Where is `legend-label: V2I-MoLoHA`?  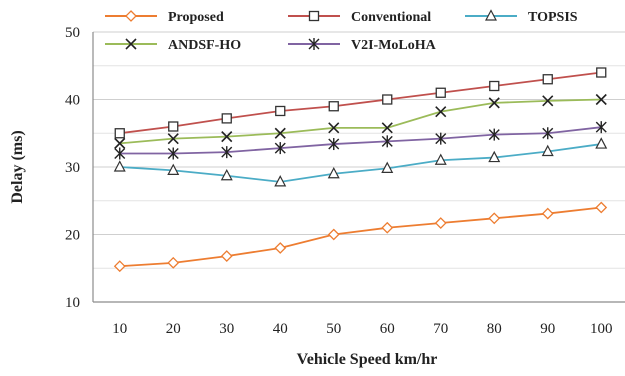 legend-label: V2I-MoLoHA is located at coordinates (394, 45).